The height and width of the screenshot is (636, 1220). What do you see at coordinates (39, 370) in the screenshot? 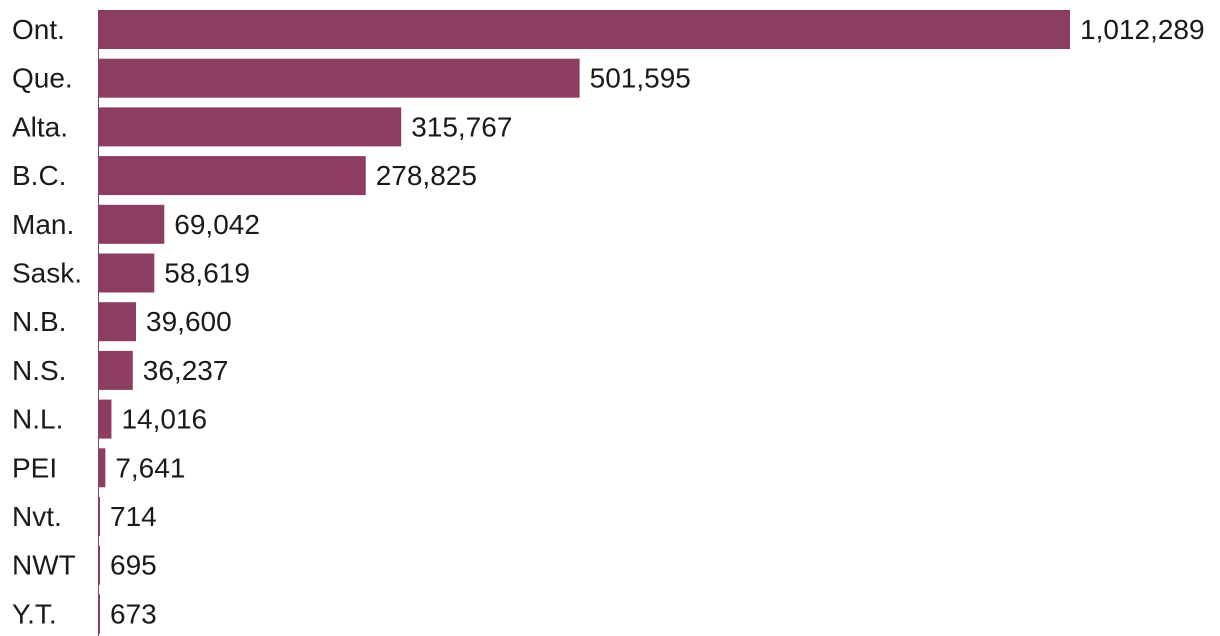
I see `category-label: N.S.` at bounding box center [39, 370].